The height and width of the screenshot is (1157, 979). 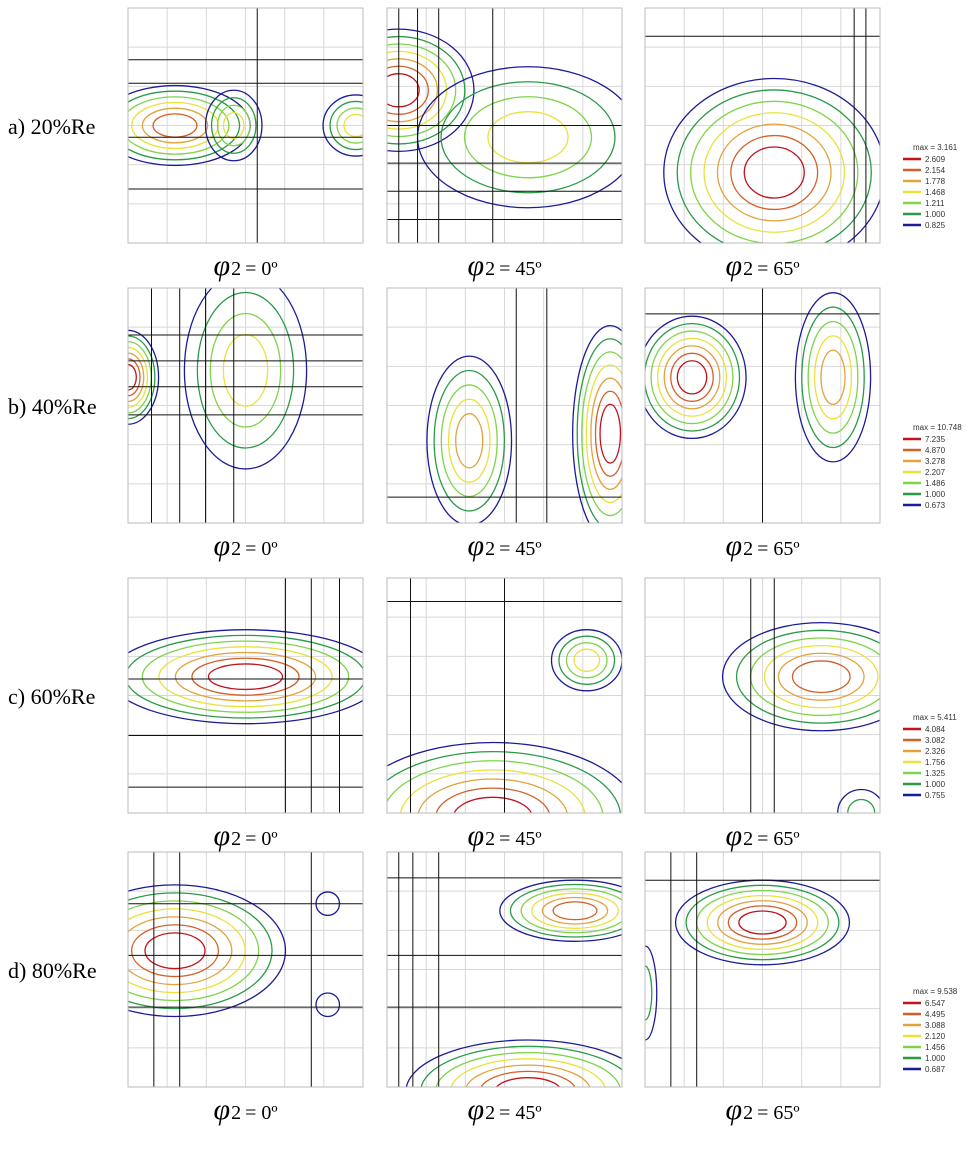 I want to click on legend-level: 1.211, so click(x=935, y=203).